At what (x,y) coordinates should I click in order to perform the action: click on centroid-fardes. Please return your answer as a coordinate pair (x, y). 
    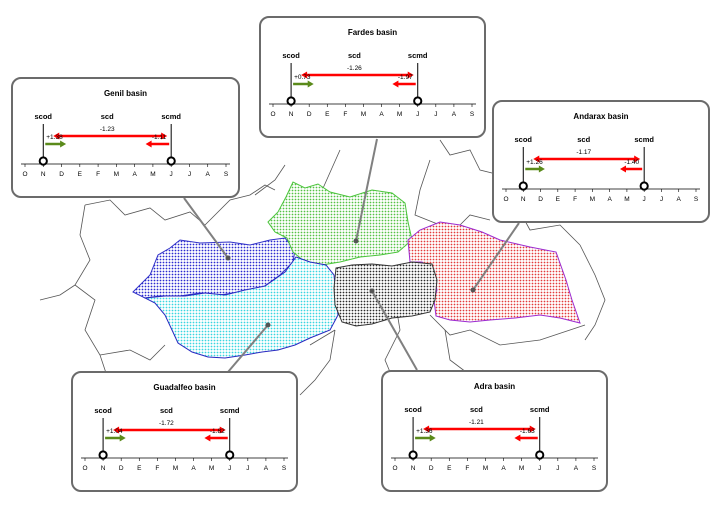
    Looking at the image, I should click on (356, 241).